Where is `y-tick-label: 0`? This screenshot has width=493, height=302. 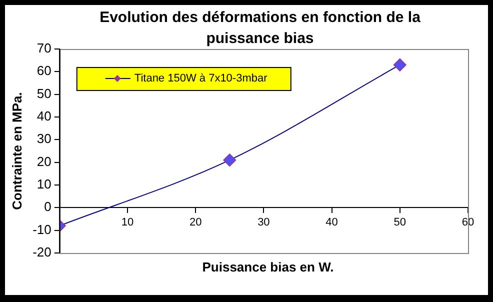
y-tick-label: 0 is located at coordinates (48, 206).